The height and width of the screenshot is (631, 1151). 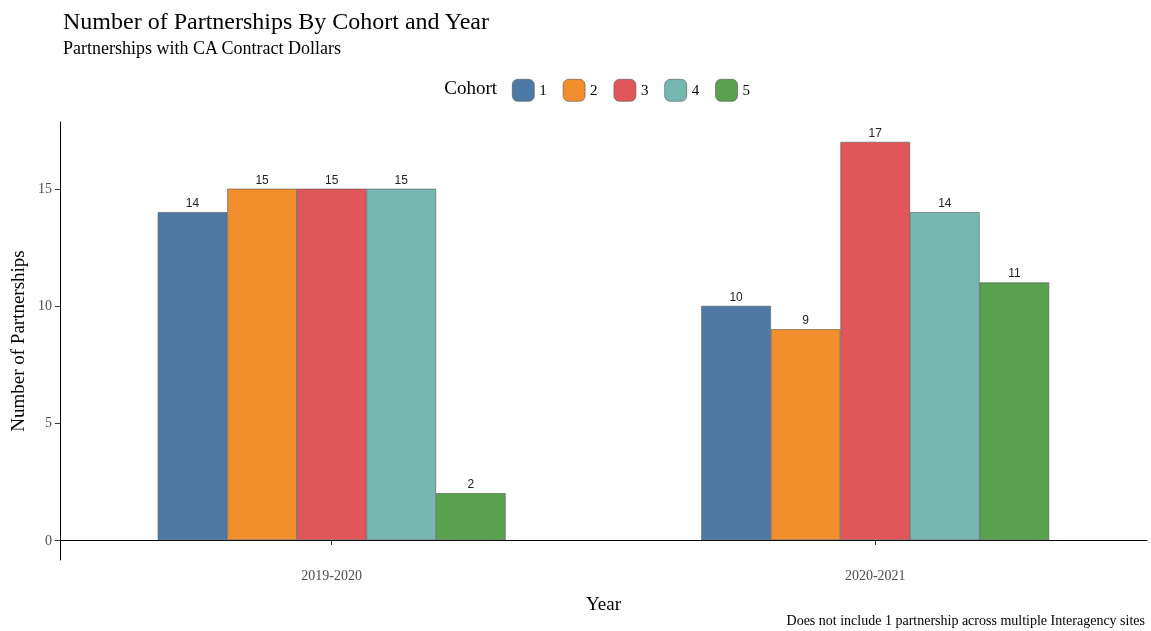 I want to click on text: Does not include 1 partnership across multiple Interagency sites, so click(x=966, y=620).